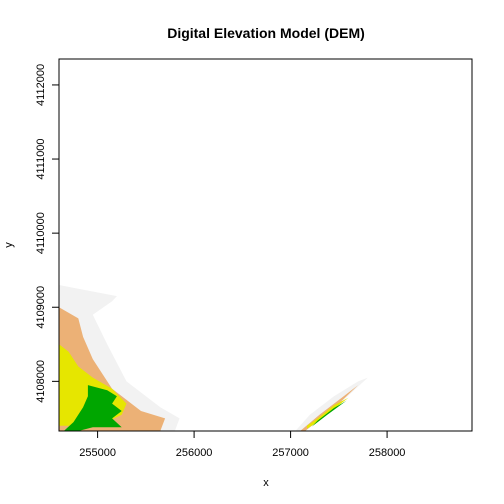  Describe the element at coordinates (290, 453) in the screenshot. I see `x-tick-label: 257000` at that location.